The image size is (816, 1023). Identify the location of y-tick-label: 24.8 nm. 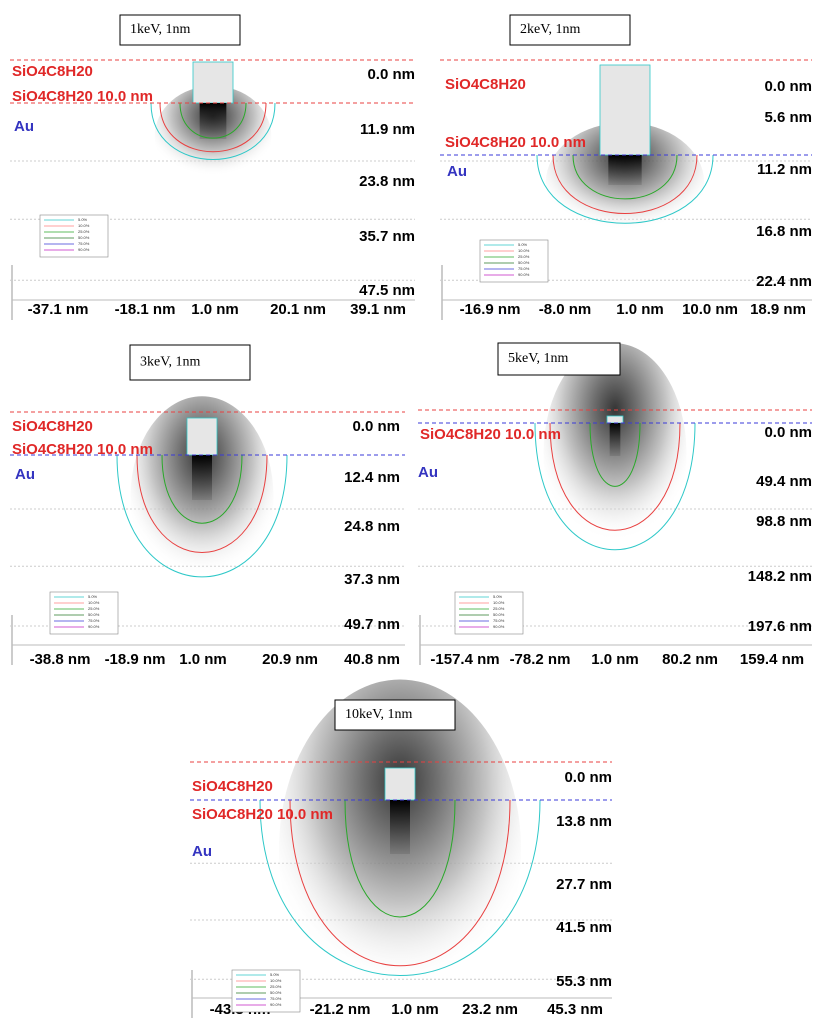
(372, 526).